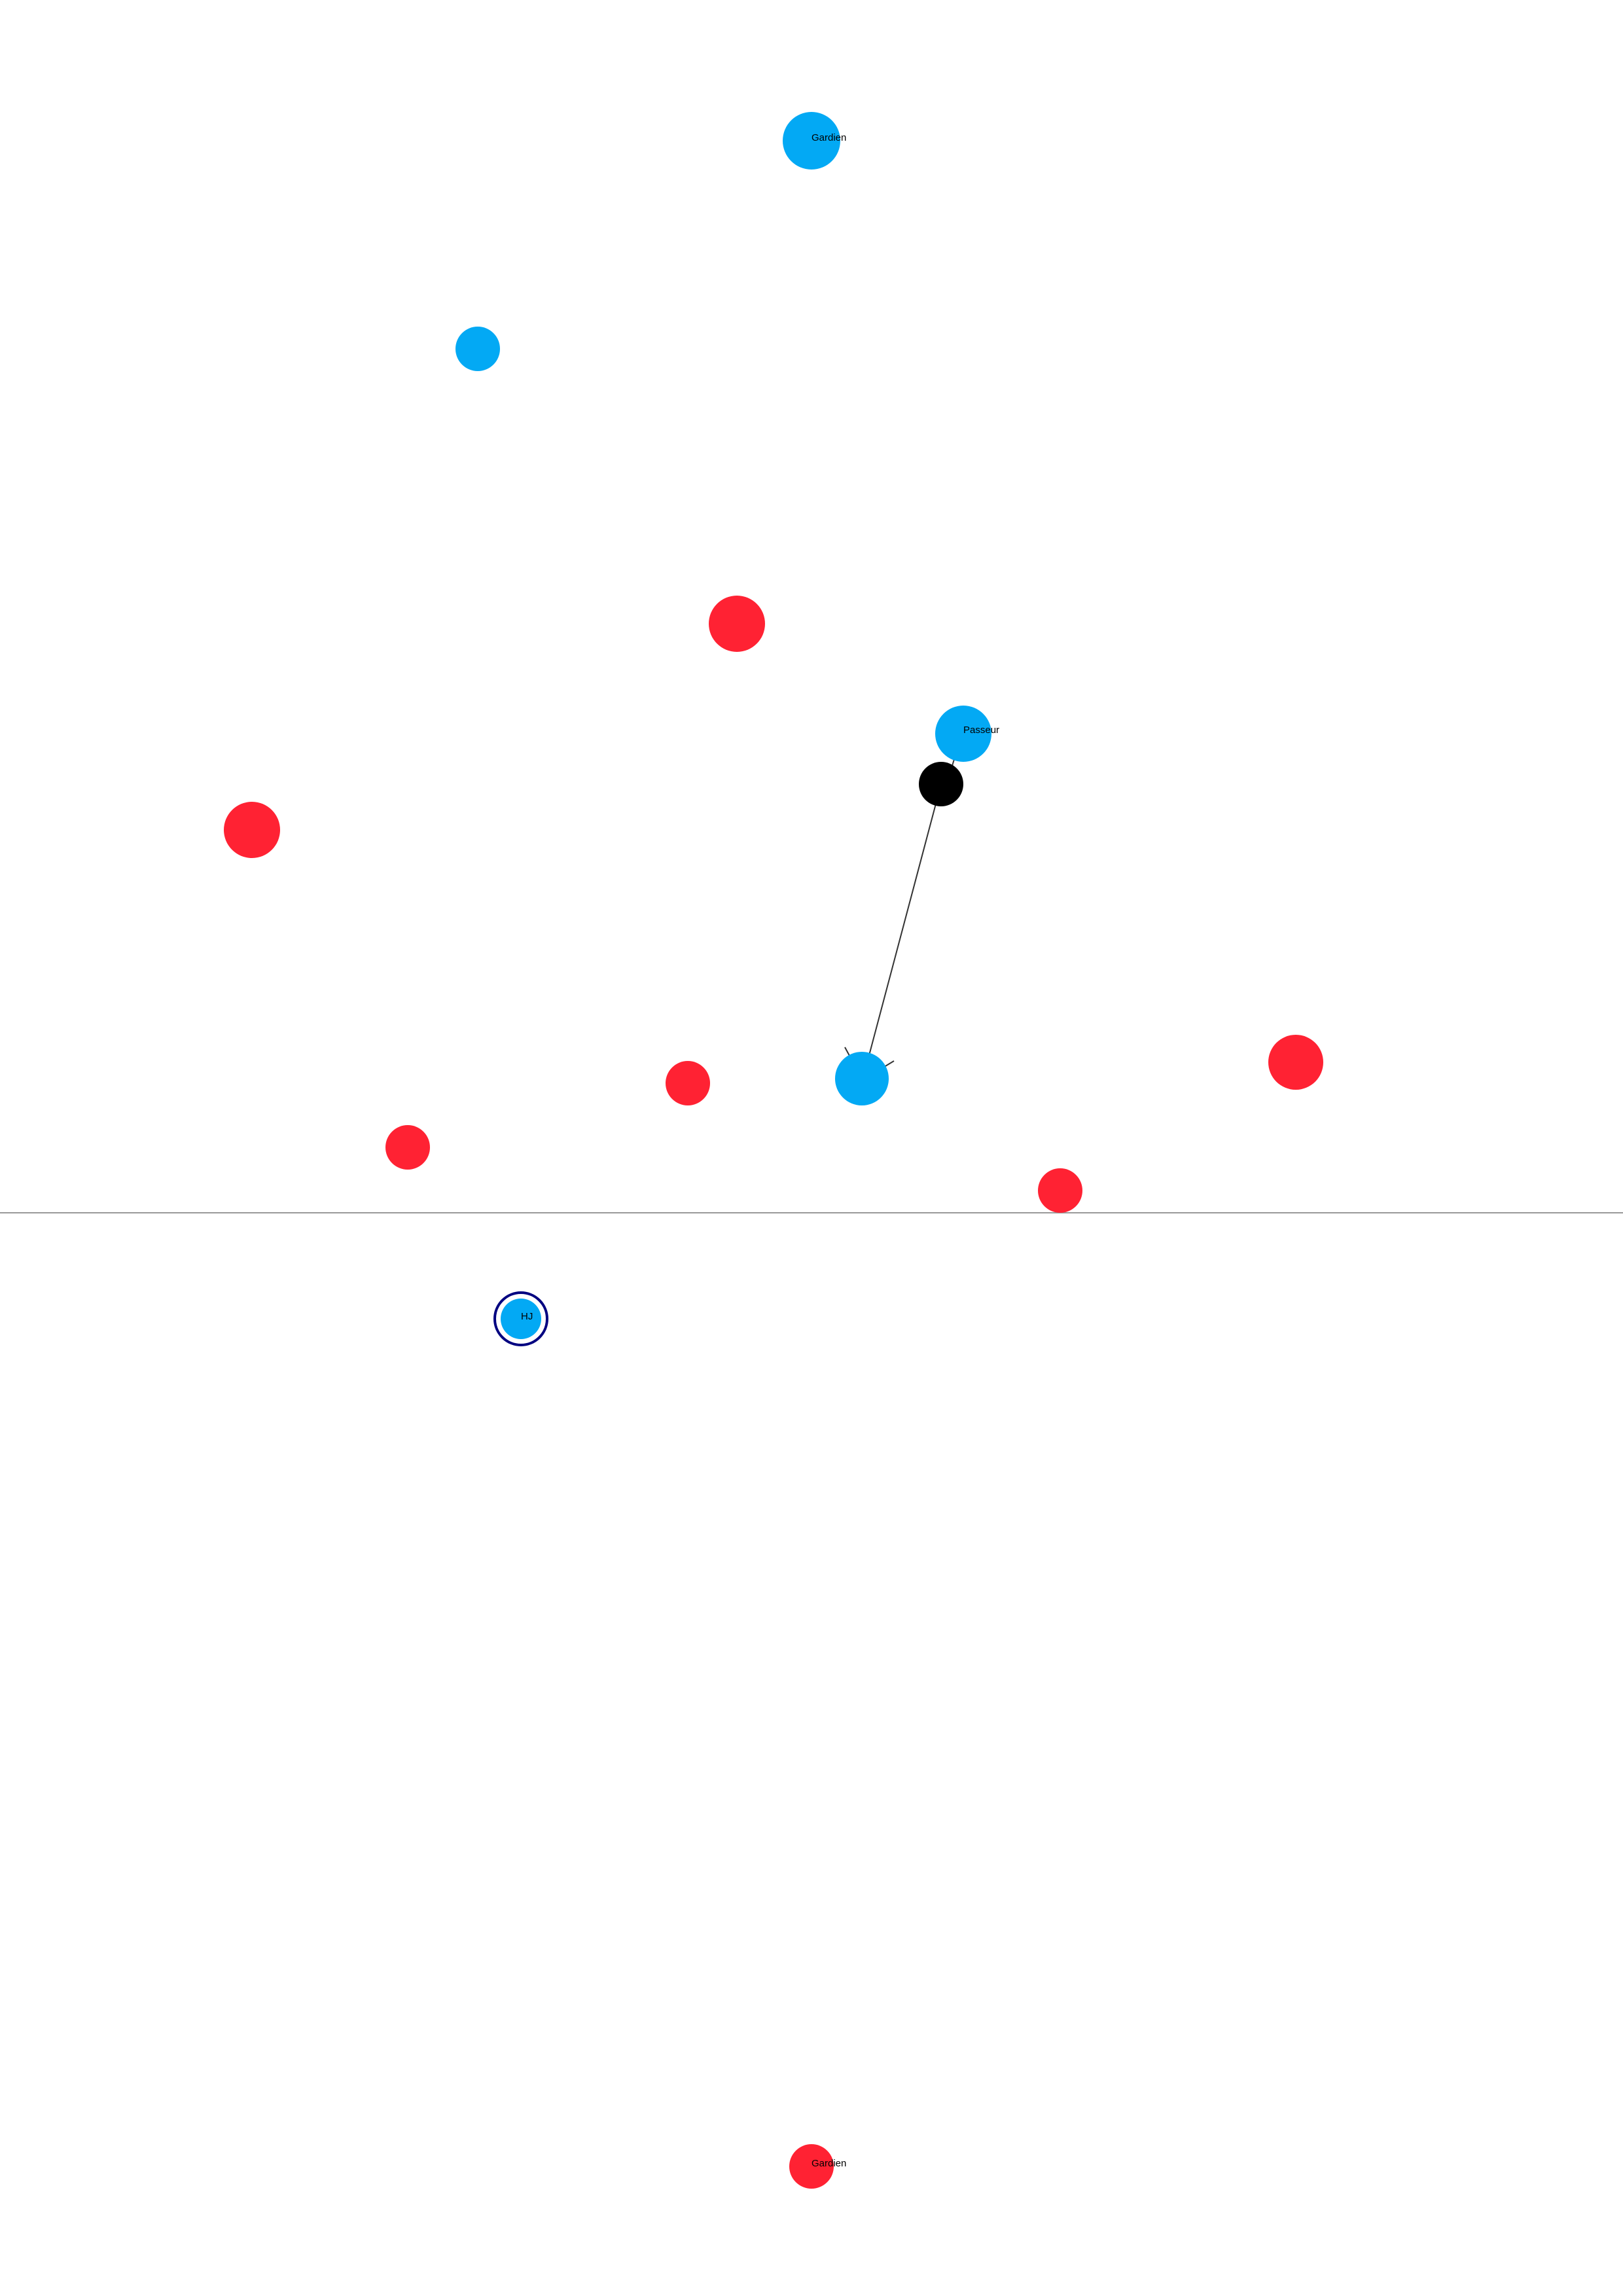 The width and height of the screenshot is (1623, 2296). I want to click on highlighted-player, so click(521, 1319).